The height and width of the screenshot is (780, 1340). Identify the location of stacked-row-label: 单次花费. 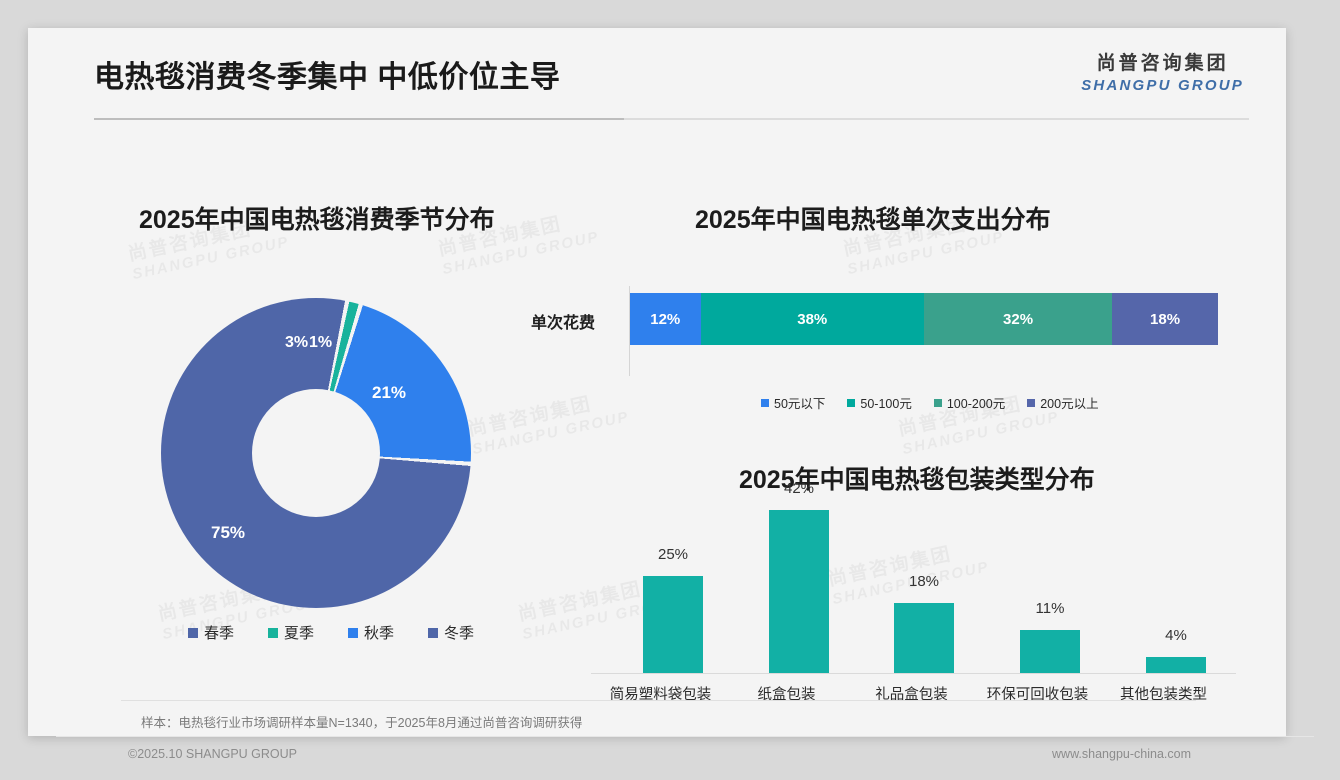
(563, 323).